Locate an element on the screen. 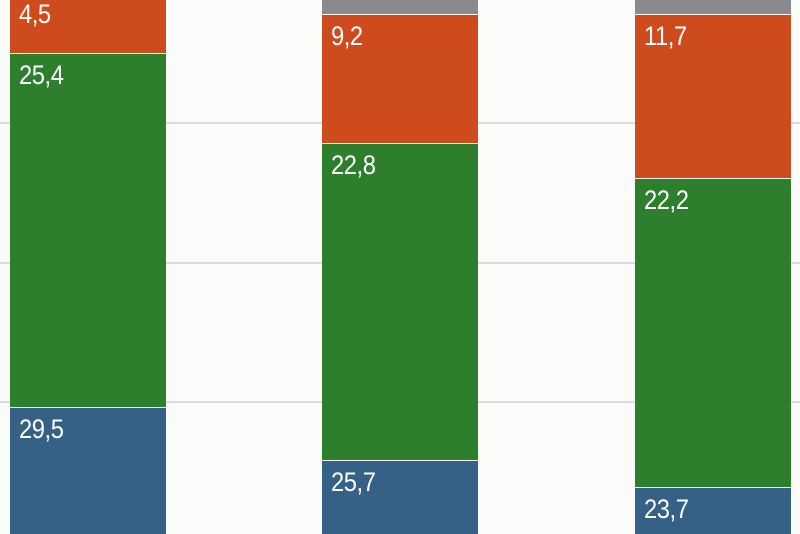 Image resolution: width=800 pixels, height=534 pixels. segment-green: 22,8 is located at coordinates (400, 302).